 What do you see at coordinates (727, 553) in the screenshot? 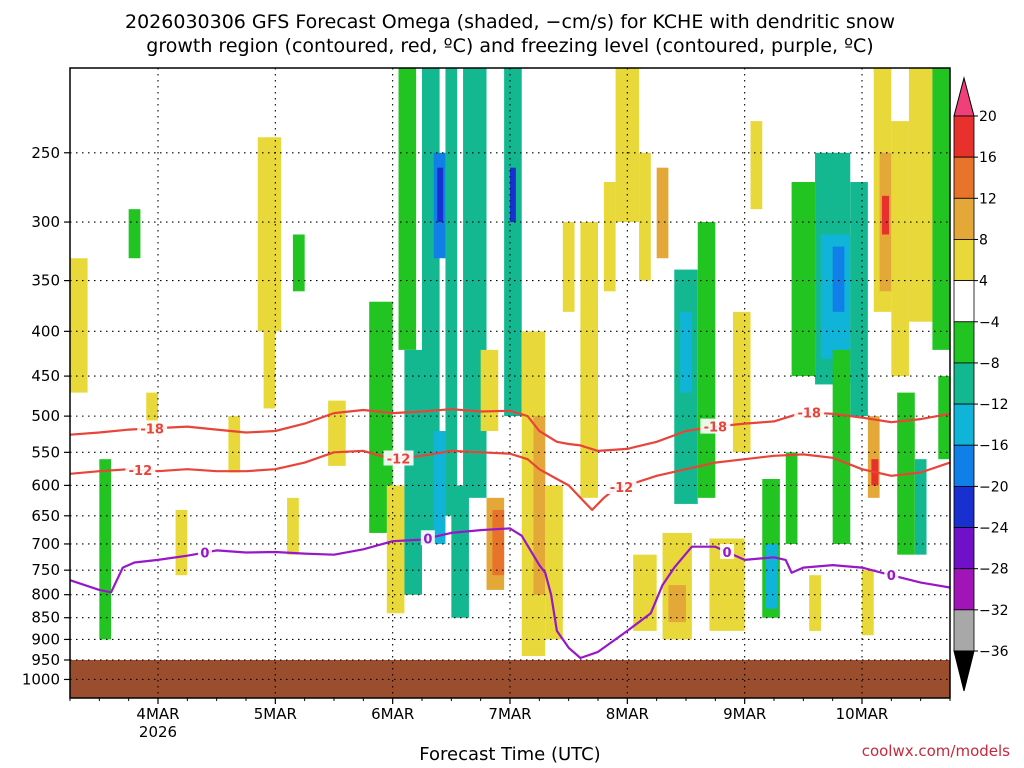
I see `isotherm-label-2-2: 0` at bounding box center [727, 553].